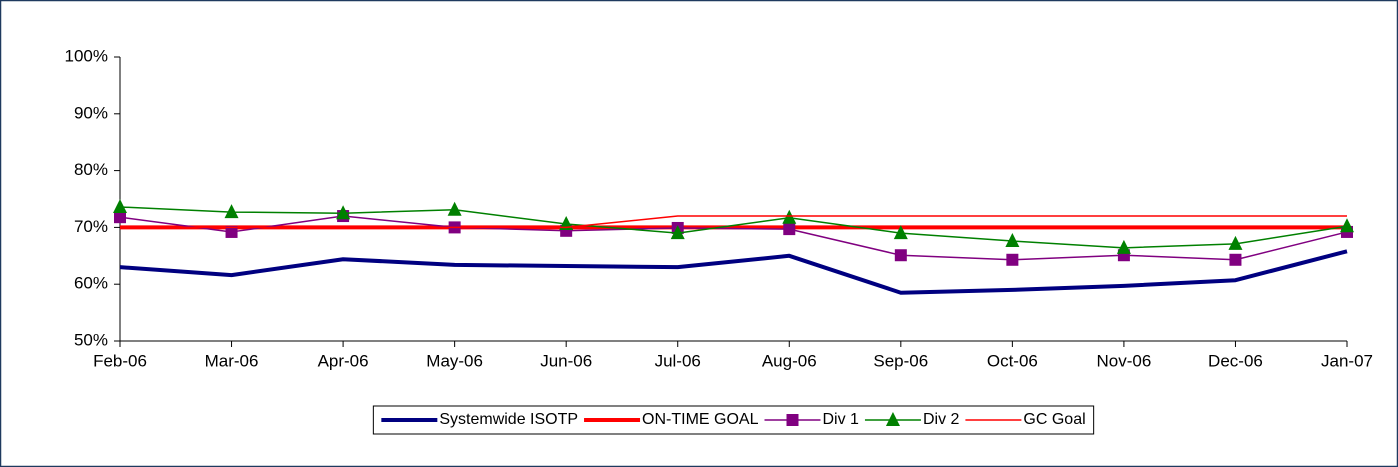 The width and height of the screenshot is (1398, 467). What do you see at coordinates (789, 360) in the screenshot?
I see `x-tick-label: Aug-06` at bounding box center [789, 360].